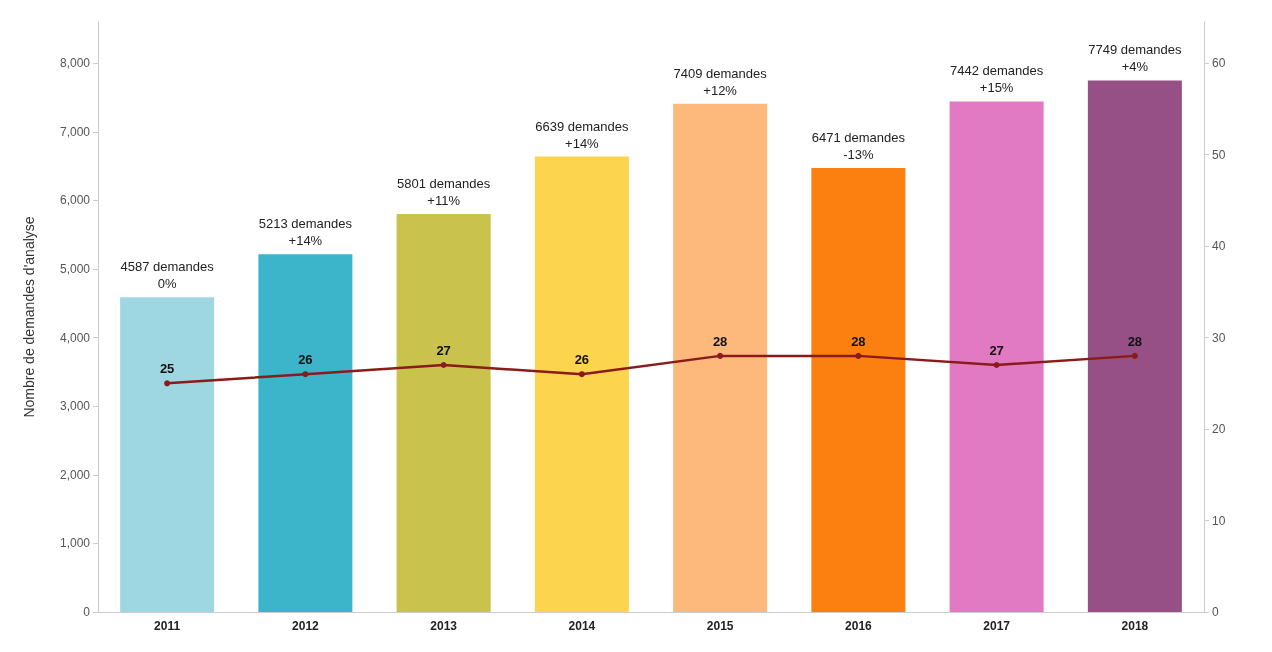  Describe the element at coordinates (997, 626) in the screenshot. I see `x-tick-label: 2017` at that location.